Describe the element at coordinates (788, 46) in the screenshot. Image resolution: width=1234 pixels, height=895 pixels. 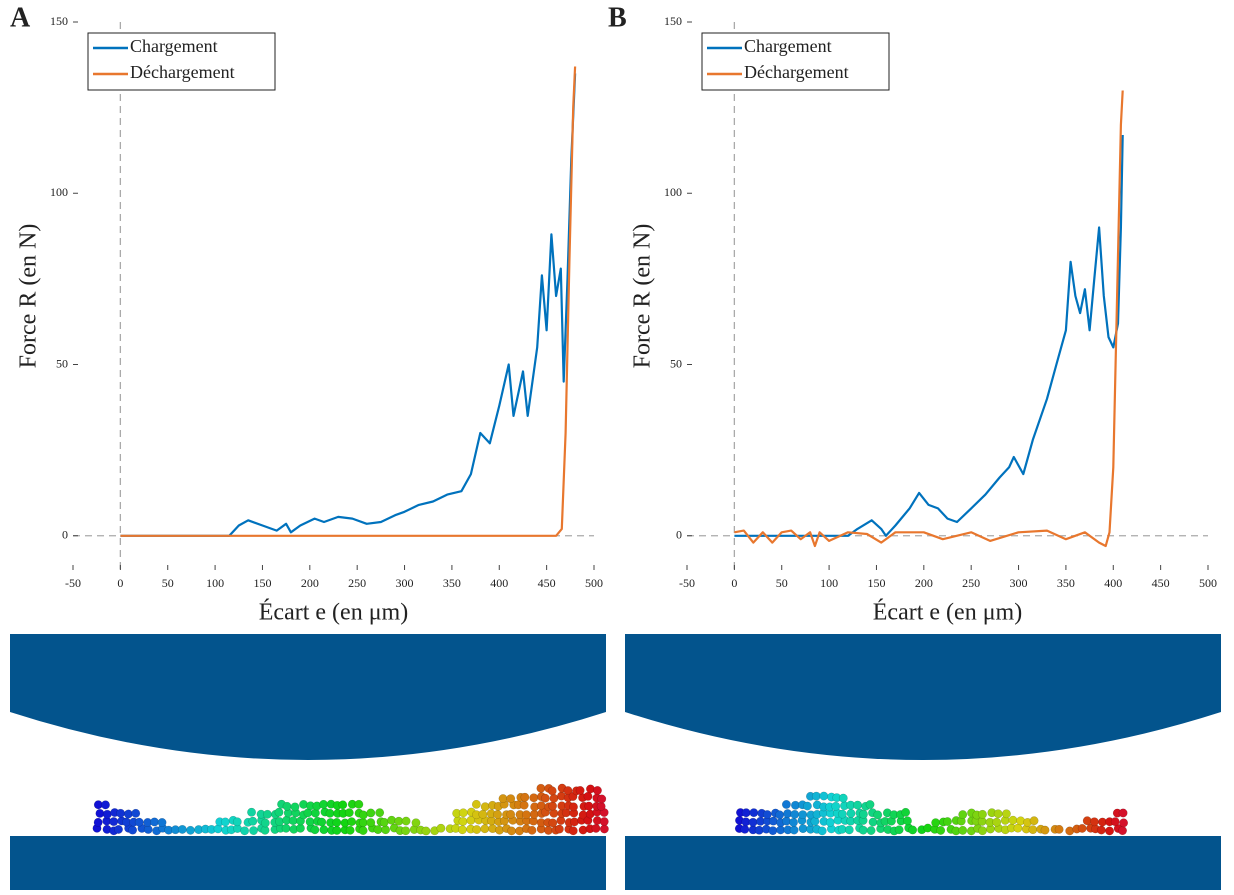
I see `legend-label: Chargement` at that location.